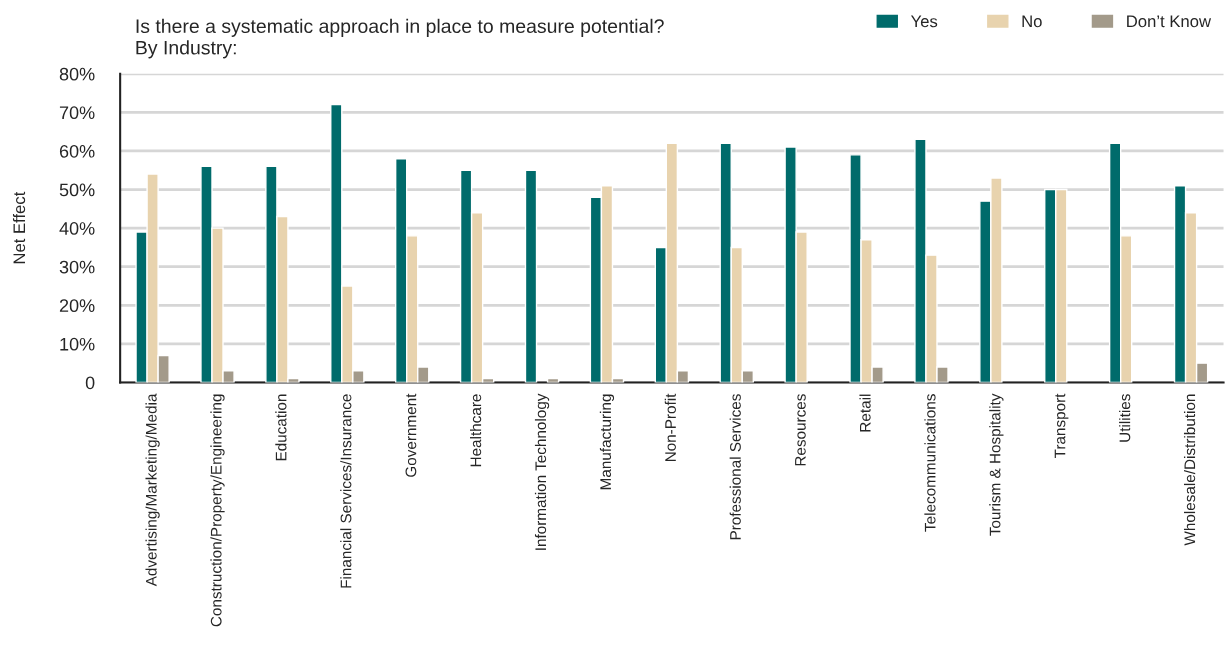  I want to click on x-tick-label: Manufacturing, so click(607, 442).